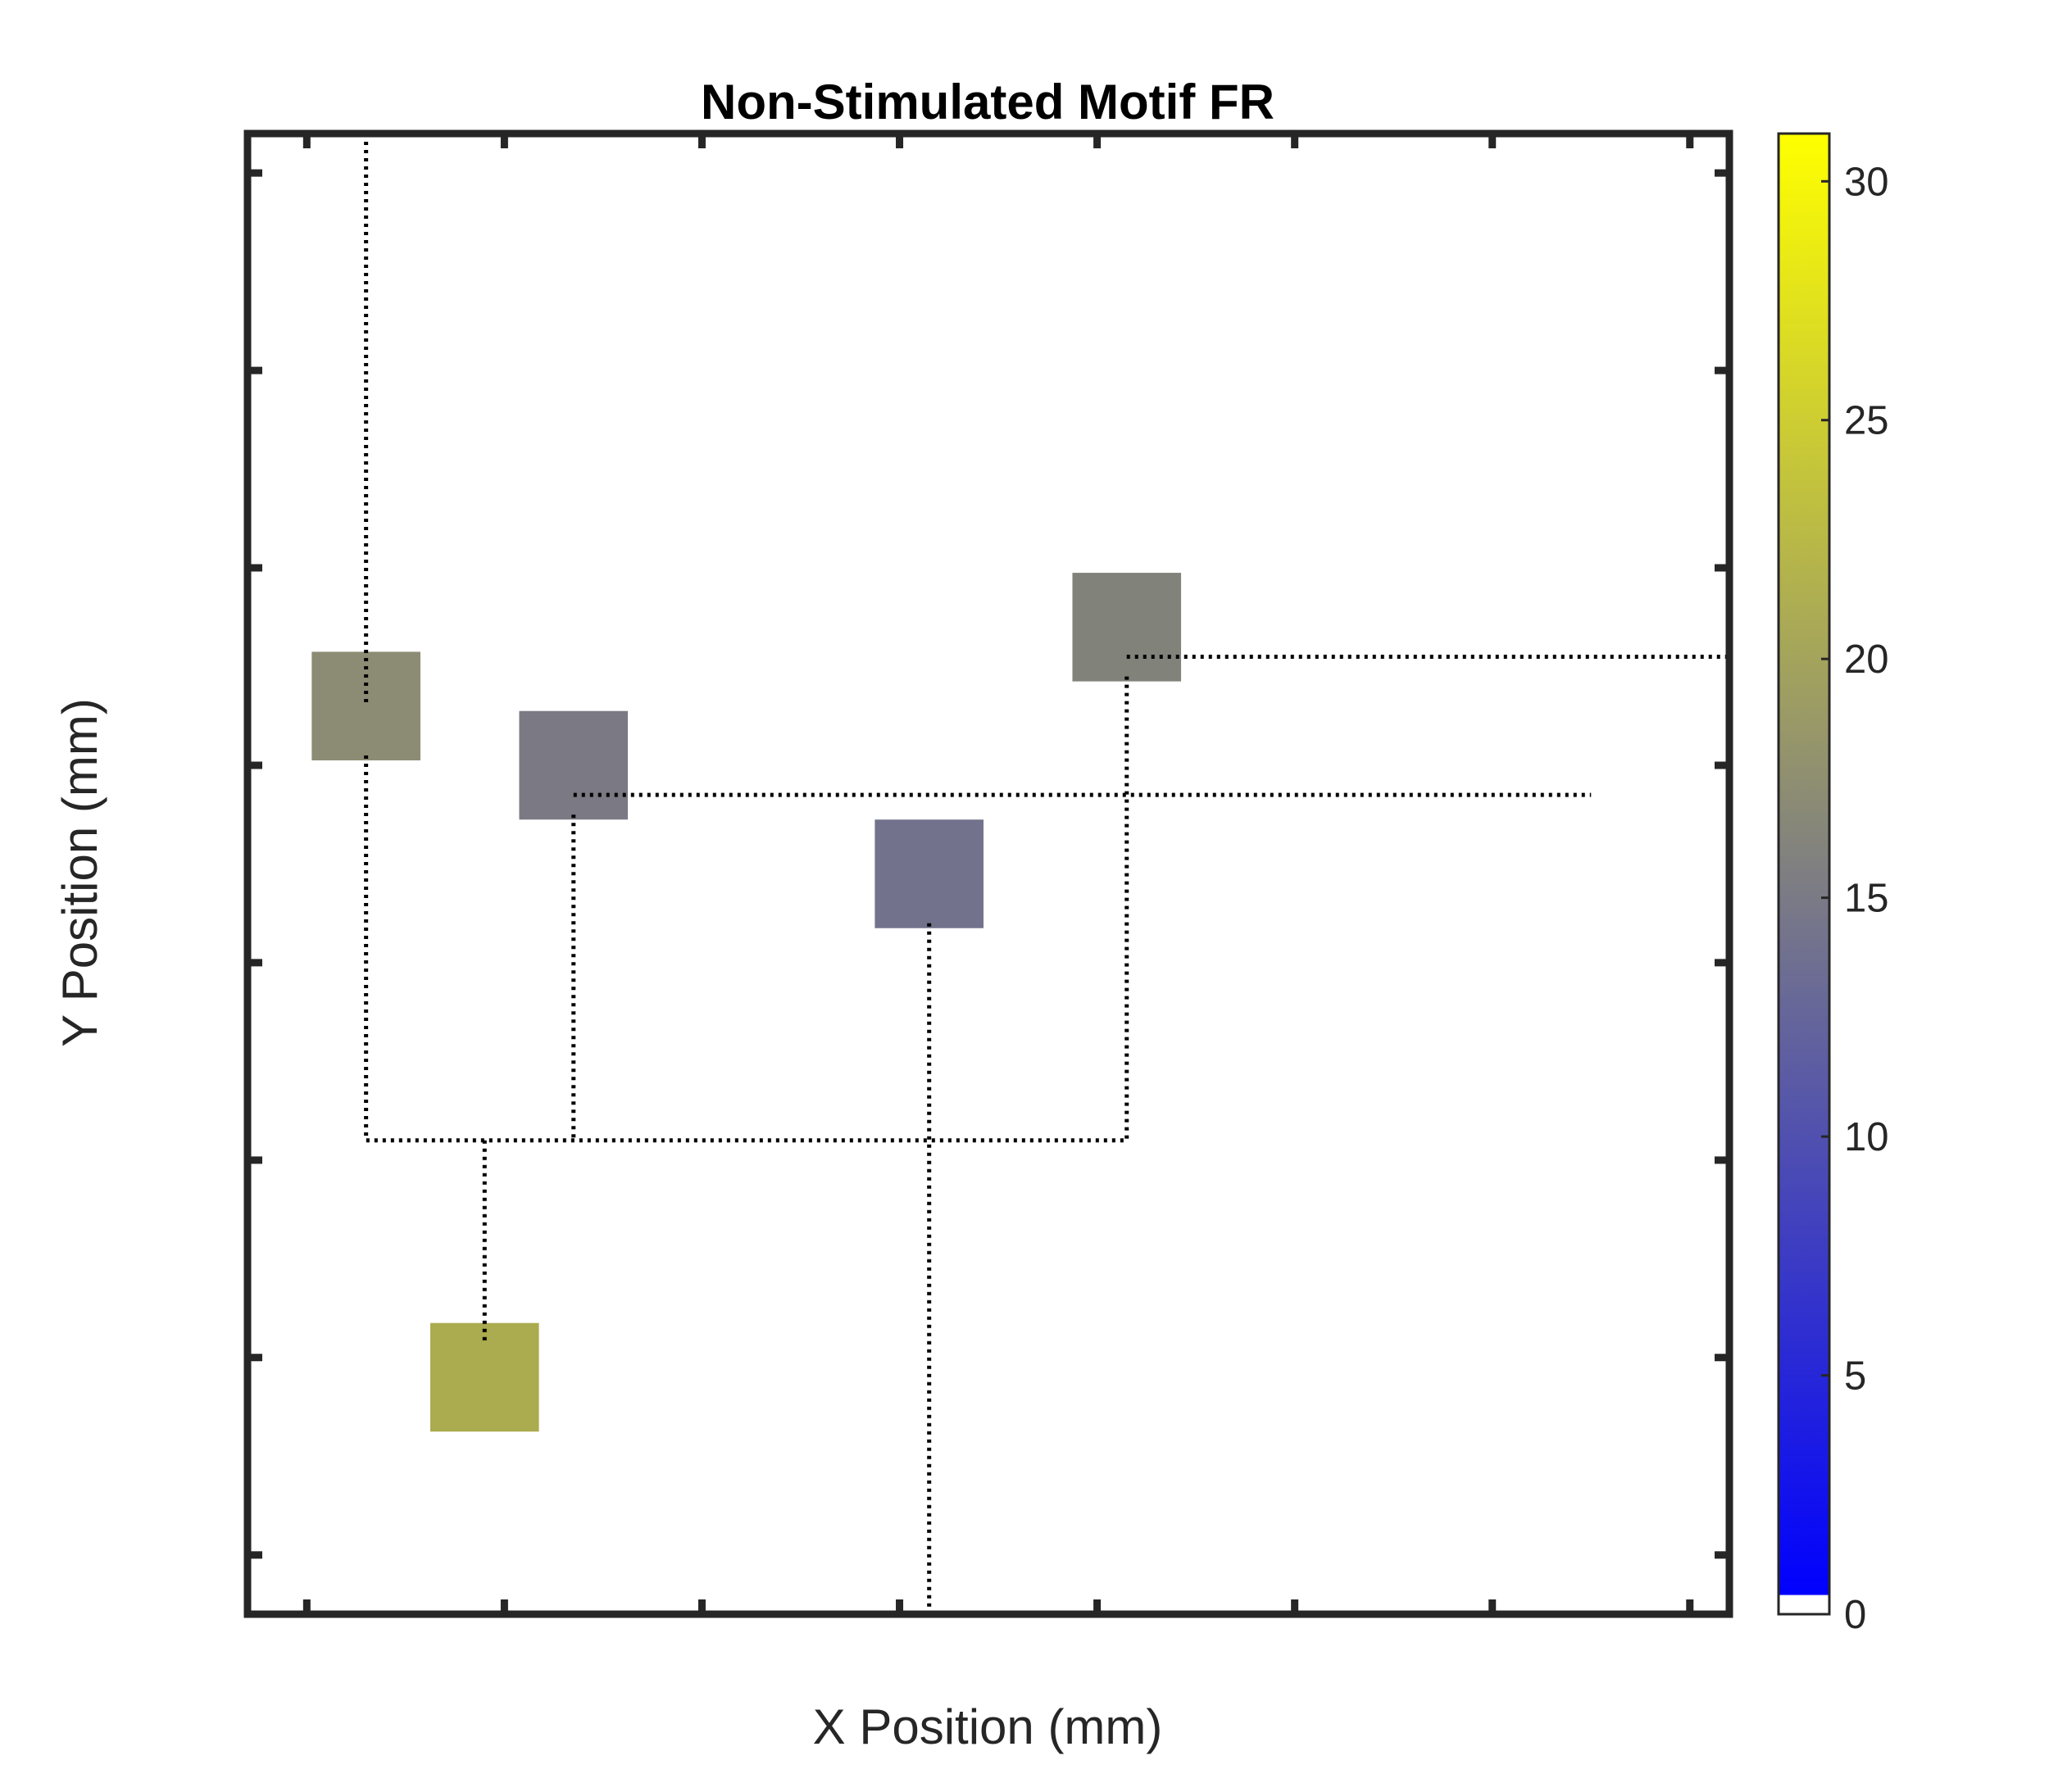 Image resolution: width=2049 pixels, height=1792 pixels. What do you see at coordinates (1866, 899) in the screenshot?
I see `colorbar-tick-label-15: 15` at bounding box center [1866, 899].